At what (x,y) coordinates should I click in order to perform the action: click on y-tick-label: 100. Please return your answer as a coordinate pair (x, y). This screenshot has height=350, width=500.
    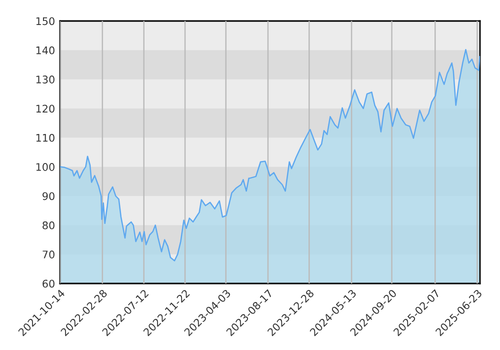
    Looking at the image, I should click on (45, 167).